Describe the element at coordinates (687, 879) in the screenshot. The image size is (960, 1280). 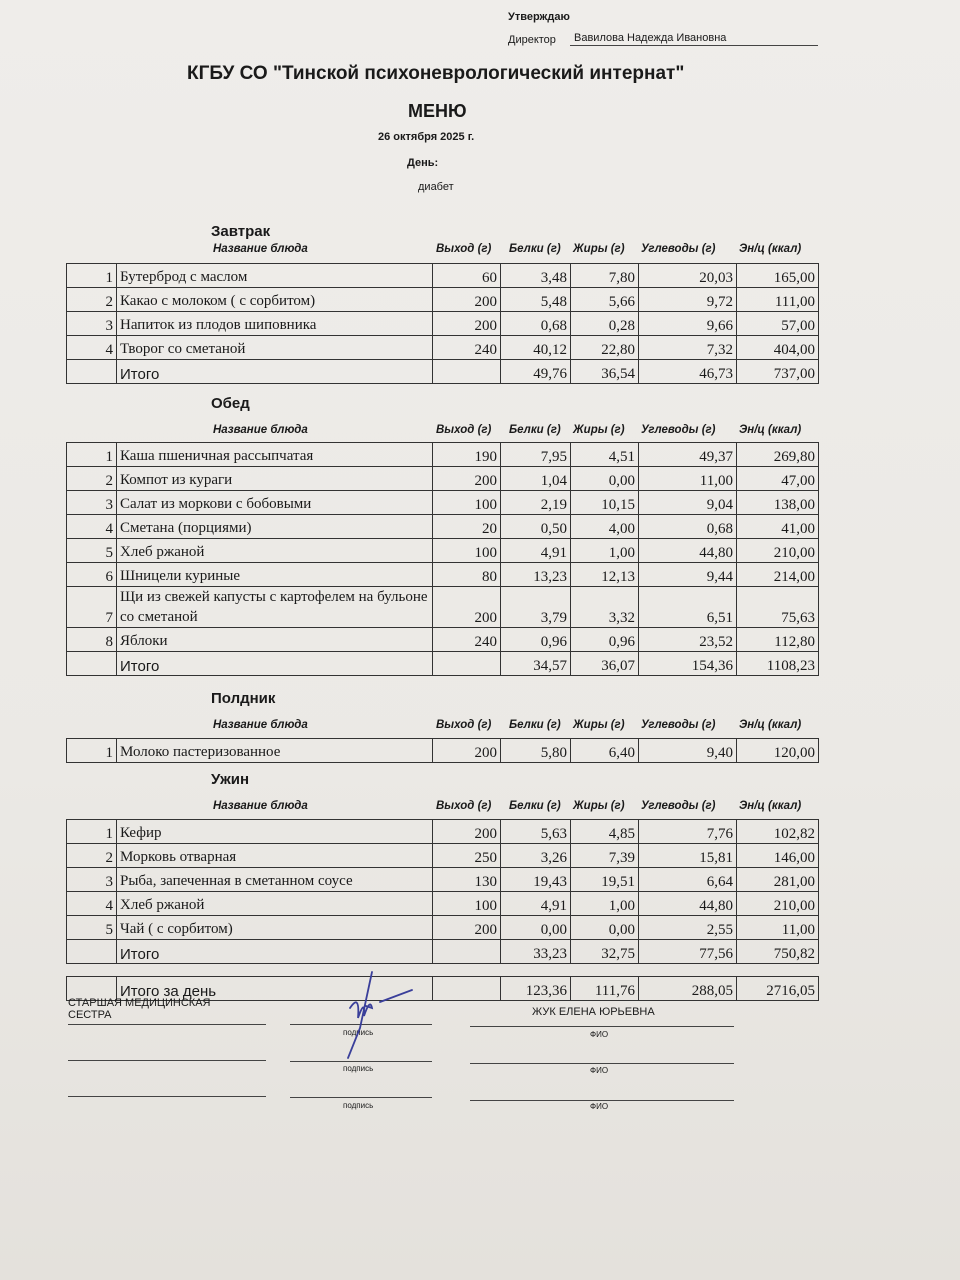
I see `carbs-cell: 6,64` at that location.